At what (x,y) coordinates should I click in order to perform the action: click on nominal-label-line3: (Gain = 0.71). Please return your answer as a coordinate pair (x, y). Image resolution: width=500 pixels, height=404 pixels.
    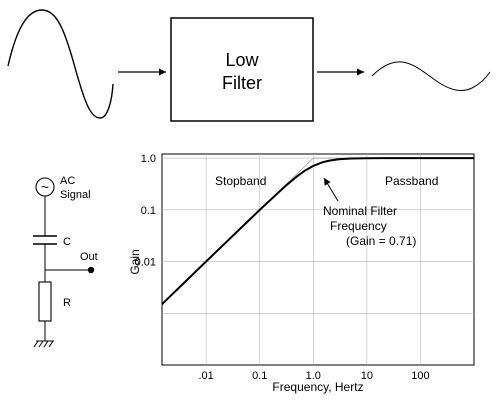
    Looking at the image, I should click on (381, 241).